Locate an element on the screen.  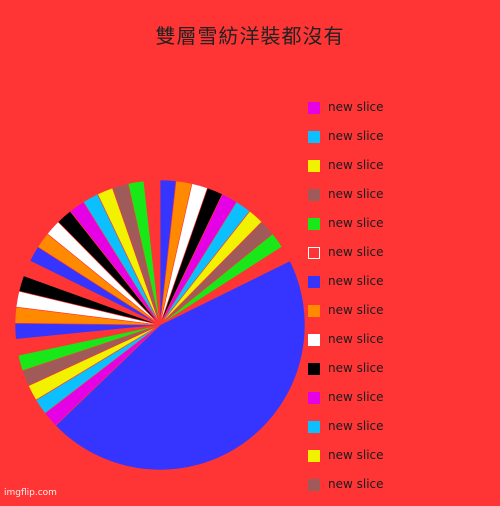
watermark: imgflip.com is located at coordinates (30, 493).